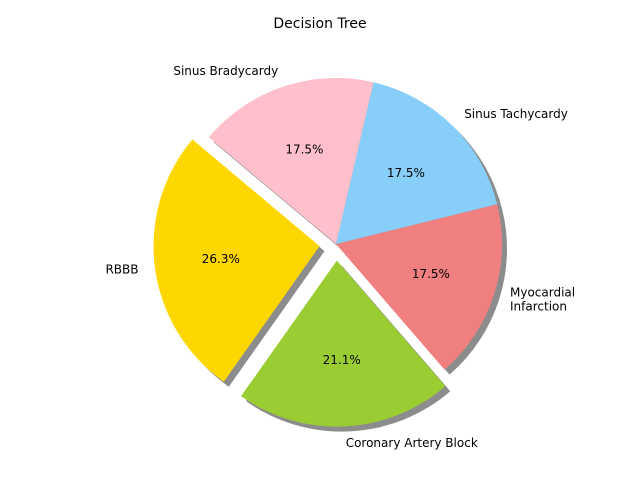 The height and width of the screenshot is (480, 640). I want to click on myocardial-infarction-slice, so click(419, 287).